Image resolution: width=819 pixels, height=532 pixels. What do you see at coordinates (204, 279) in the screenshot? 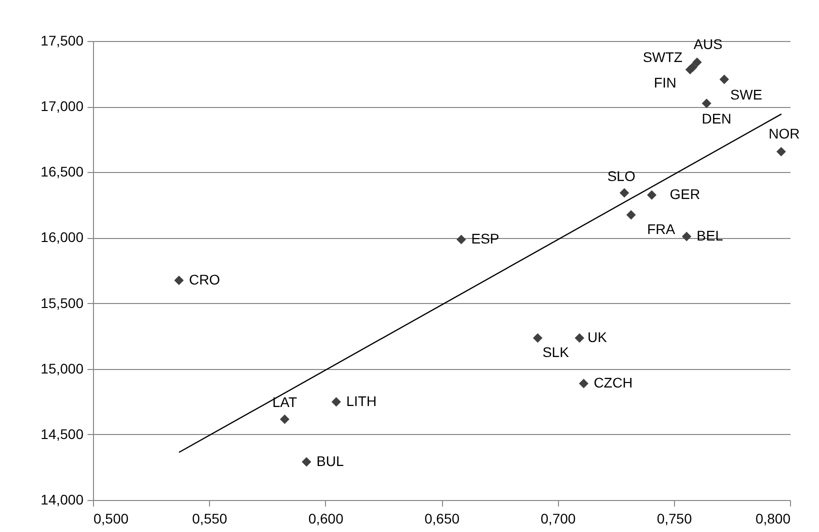
I see `data-label: CRO` at bounding box center [204, 279].